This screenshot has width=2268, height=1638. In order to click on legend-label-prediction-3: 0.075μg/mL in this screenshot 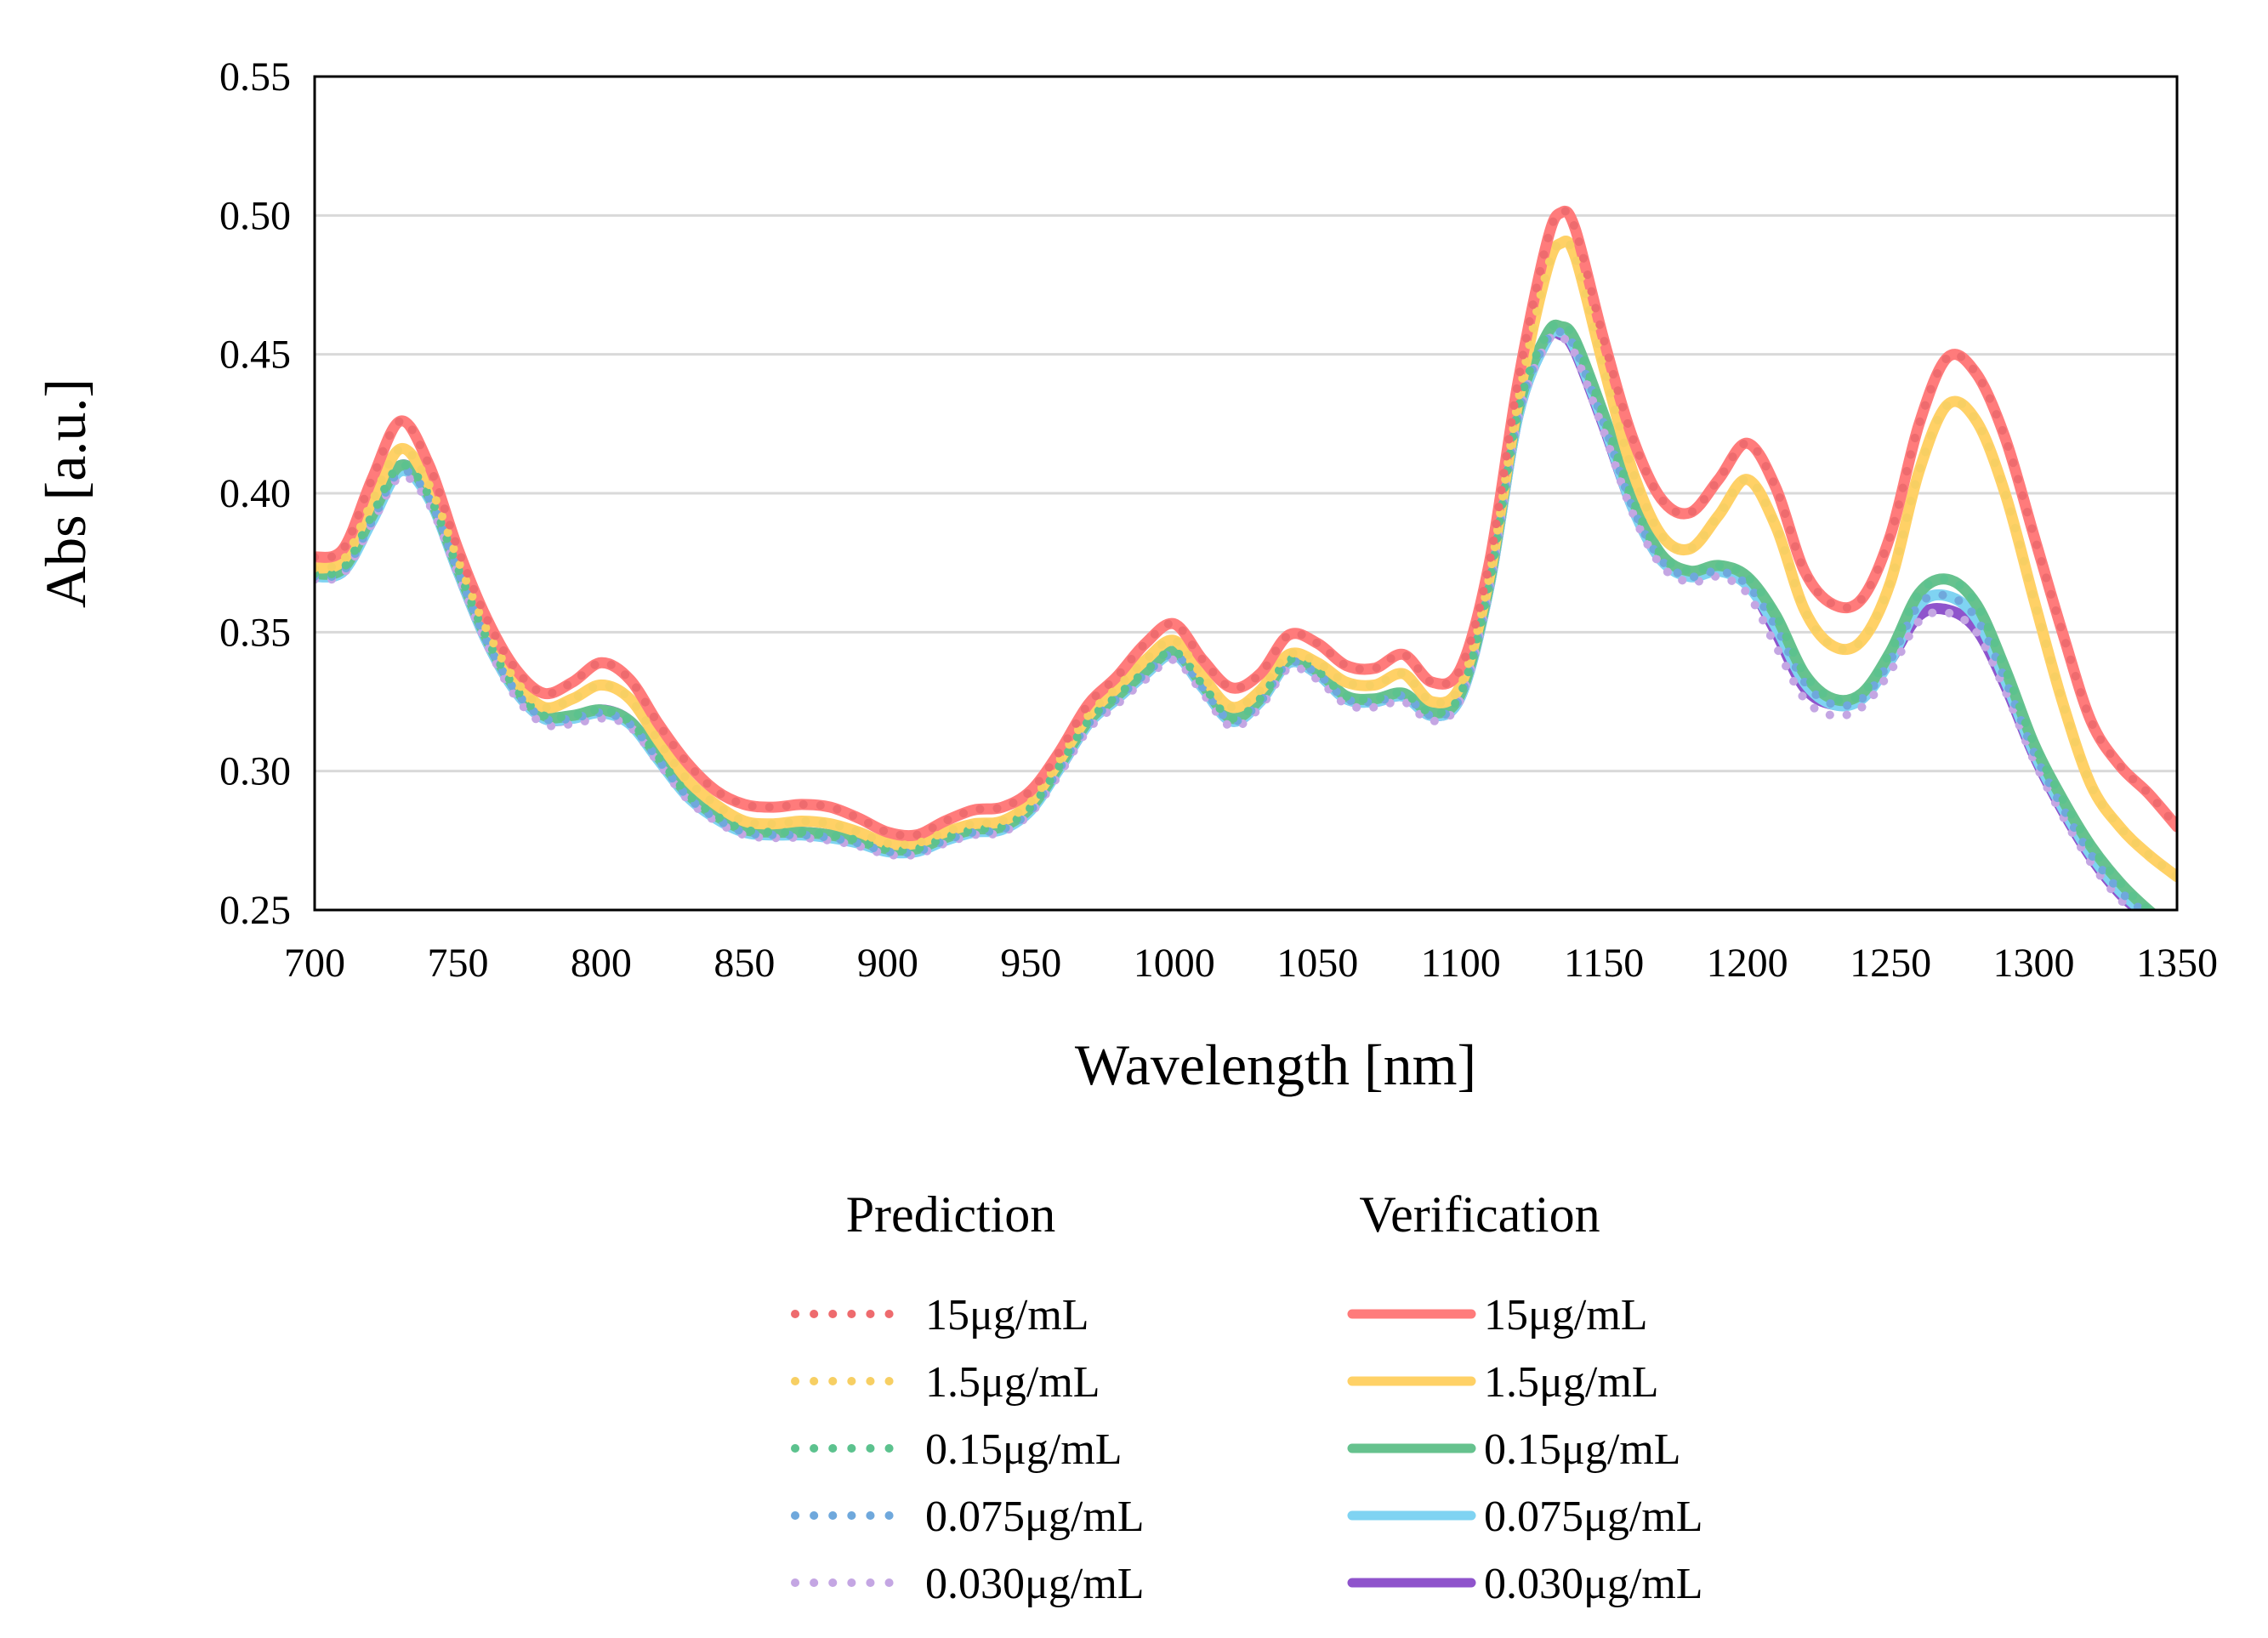, I will do `click(1035, 1517)`.